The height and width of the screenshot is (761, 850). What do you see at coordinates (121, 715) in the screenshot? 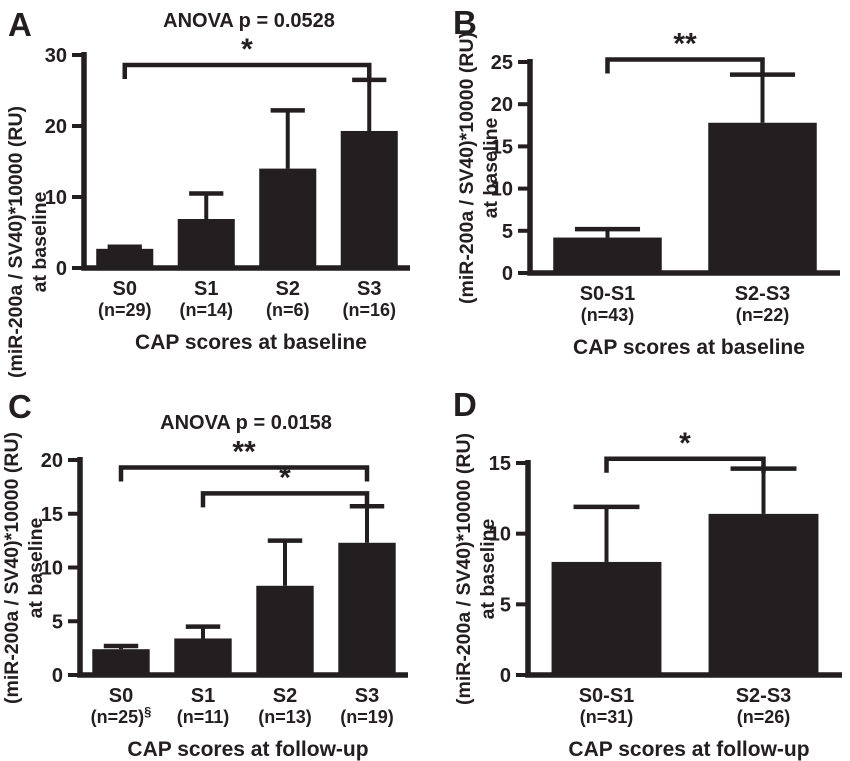
I see `n-label: (n=25)§` at bounding box center [121, 715].